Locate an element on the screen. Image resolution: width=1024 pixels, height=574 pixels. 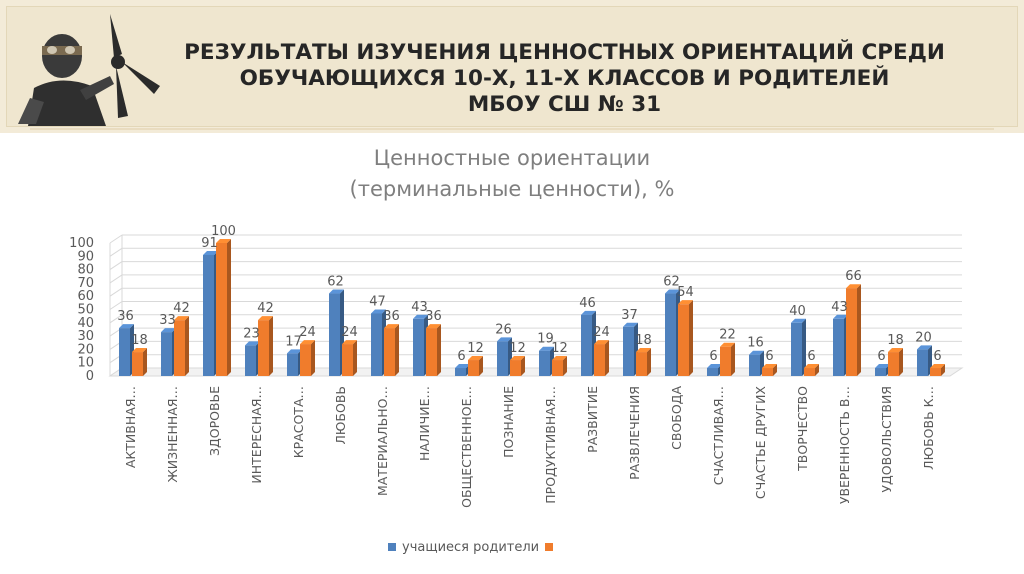
x-tick-label: ЗДОРОВЬЕ is located at coordinates (214, 421).